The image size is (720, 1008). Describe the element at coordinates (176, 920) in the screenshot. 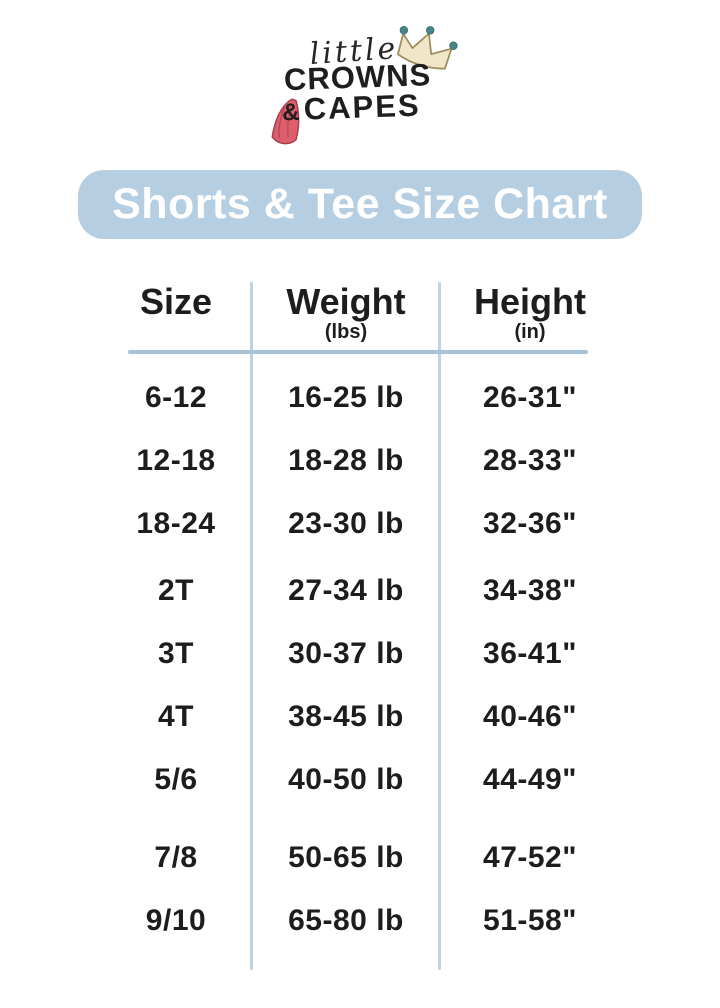

I see `size-cell: 9/10` at that location.